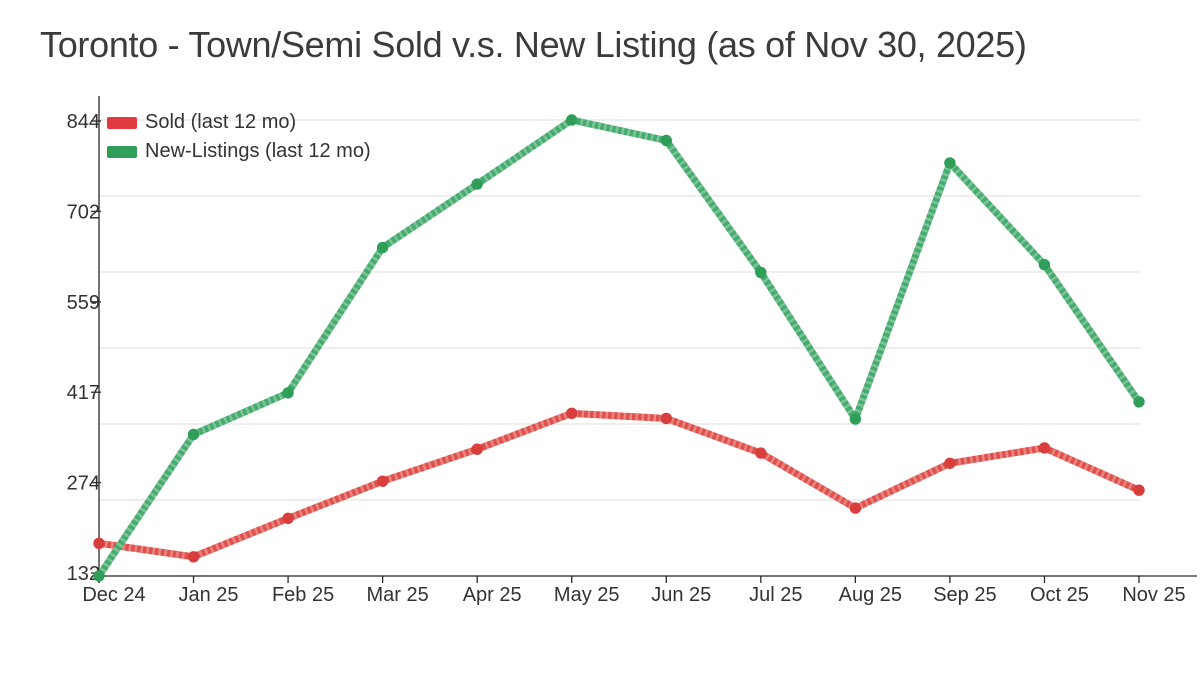 This screenshot has width=1200, height=675. What do you see at coordinates (83, 122) in the screenshot?
I see `y-axis-label: 844` at bounding box center [83, 122].